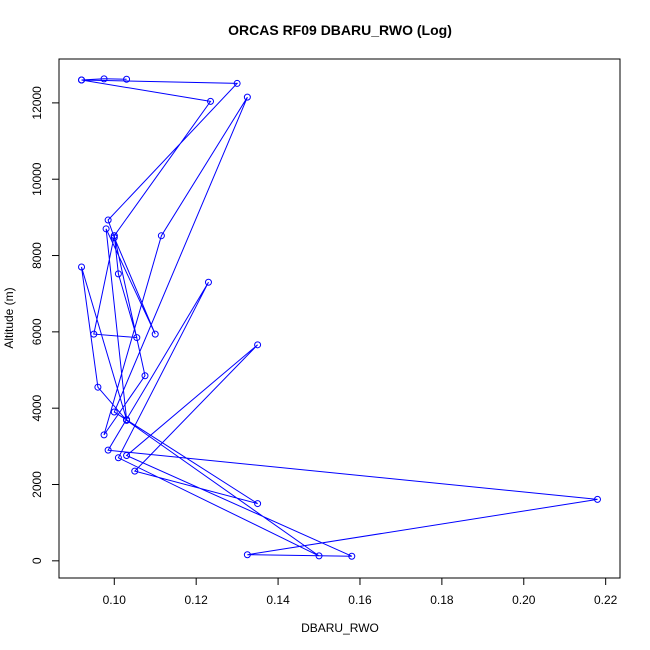 Image resolution: width=650 pixels, height=650 pixels. Describe the element at coordinates (340, 628) in the screenshot. I see `x-axis-label: DBARU_RWO` at that location.